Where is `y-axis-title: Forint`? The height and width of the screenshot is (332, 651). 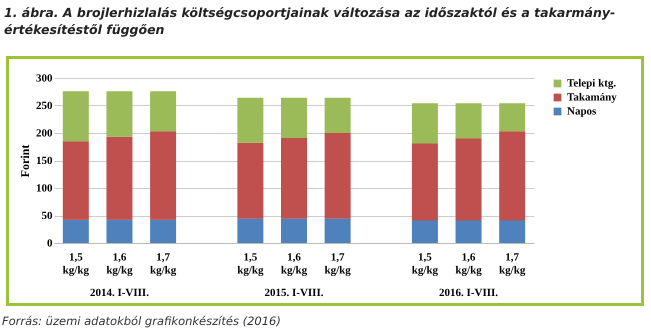 y-axis-title: Forint is located at coordinates (25, 161).